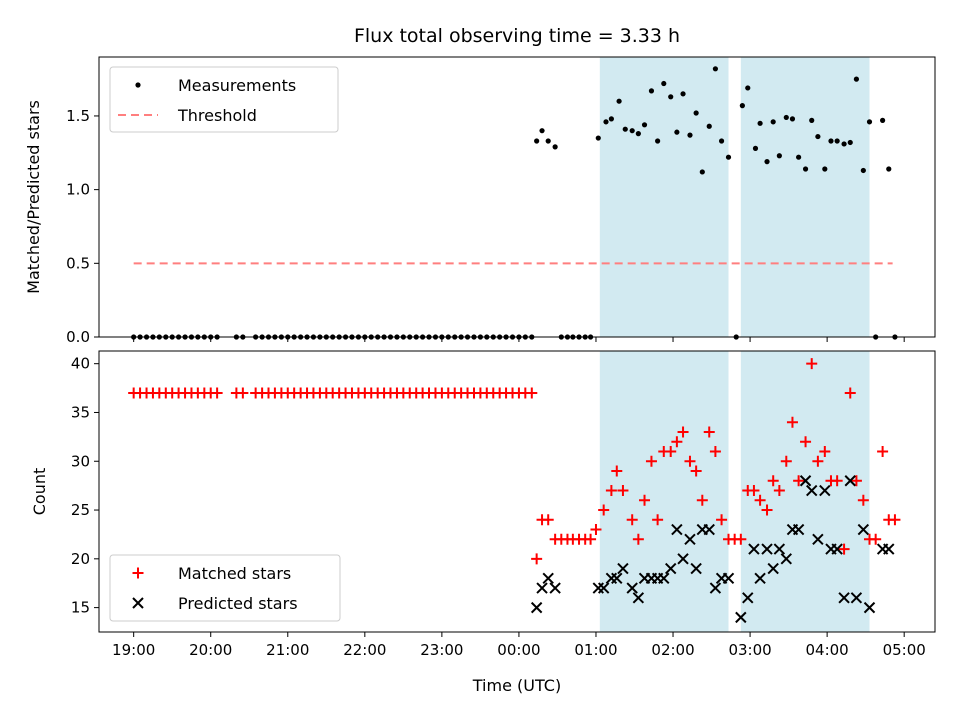  What do you see at coordinates (80, 412) in the screenshot?
I see `y-tick-label: 35` at bounding box center [80, 412].